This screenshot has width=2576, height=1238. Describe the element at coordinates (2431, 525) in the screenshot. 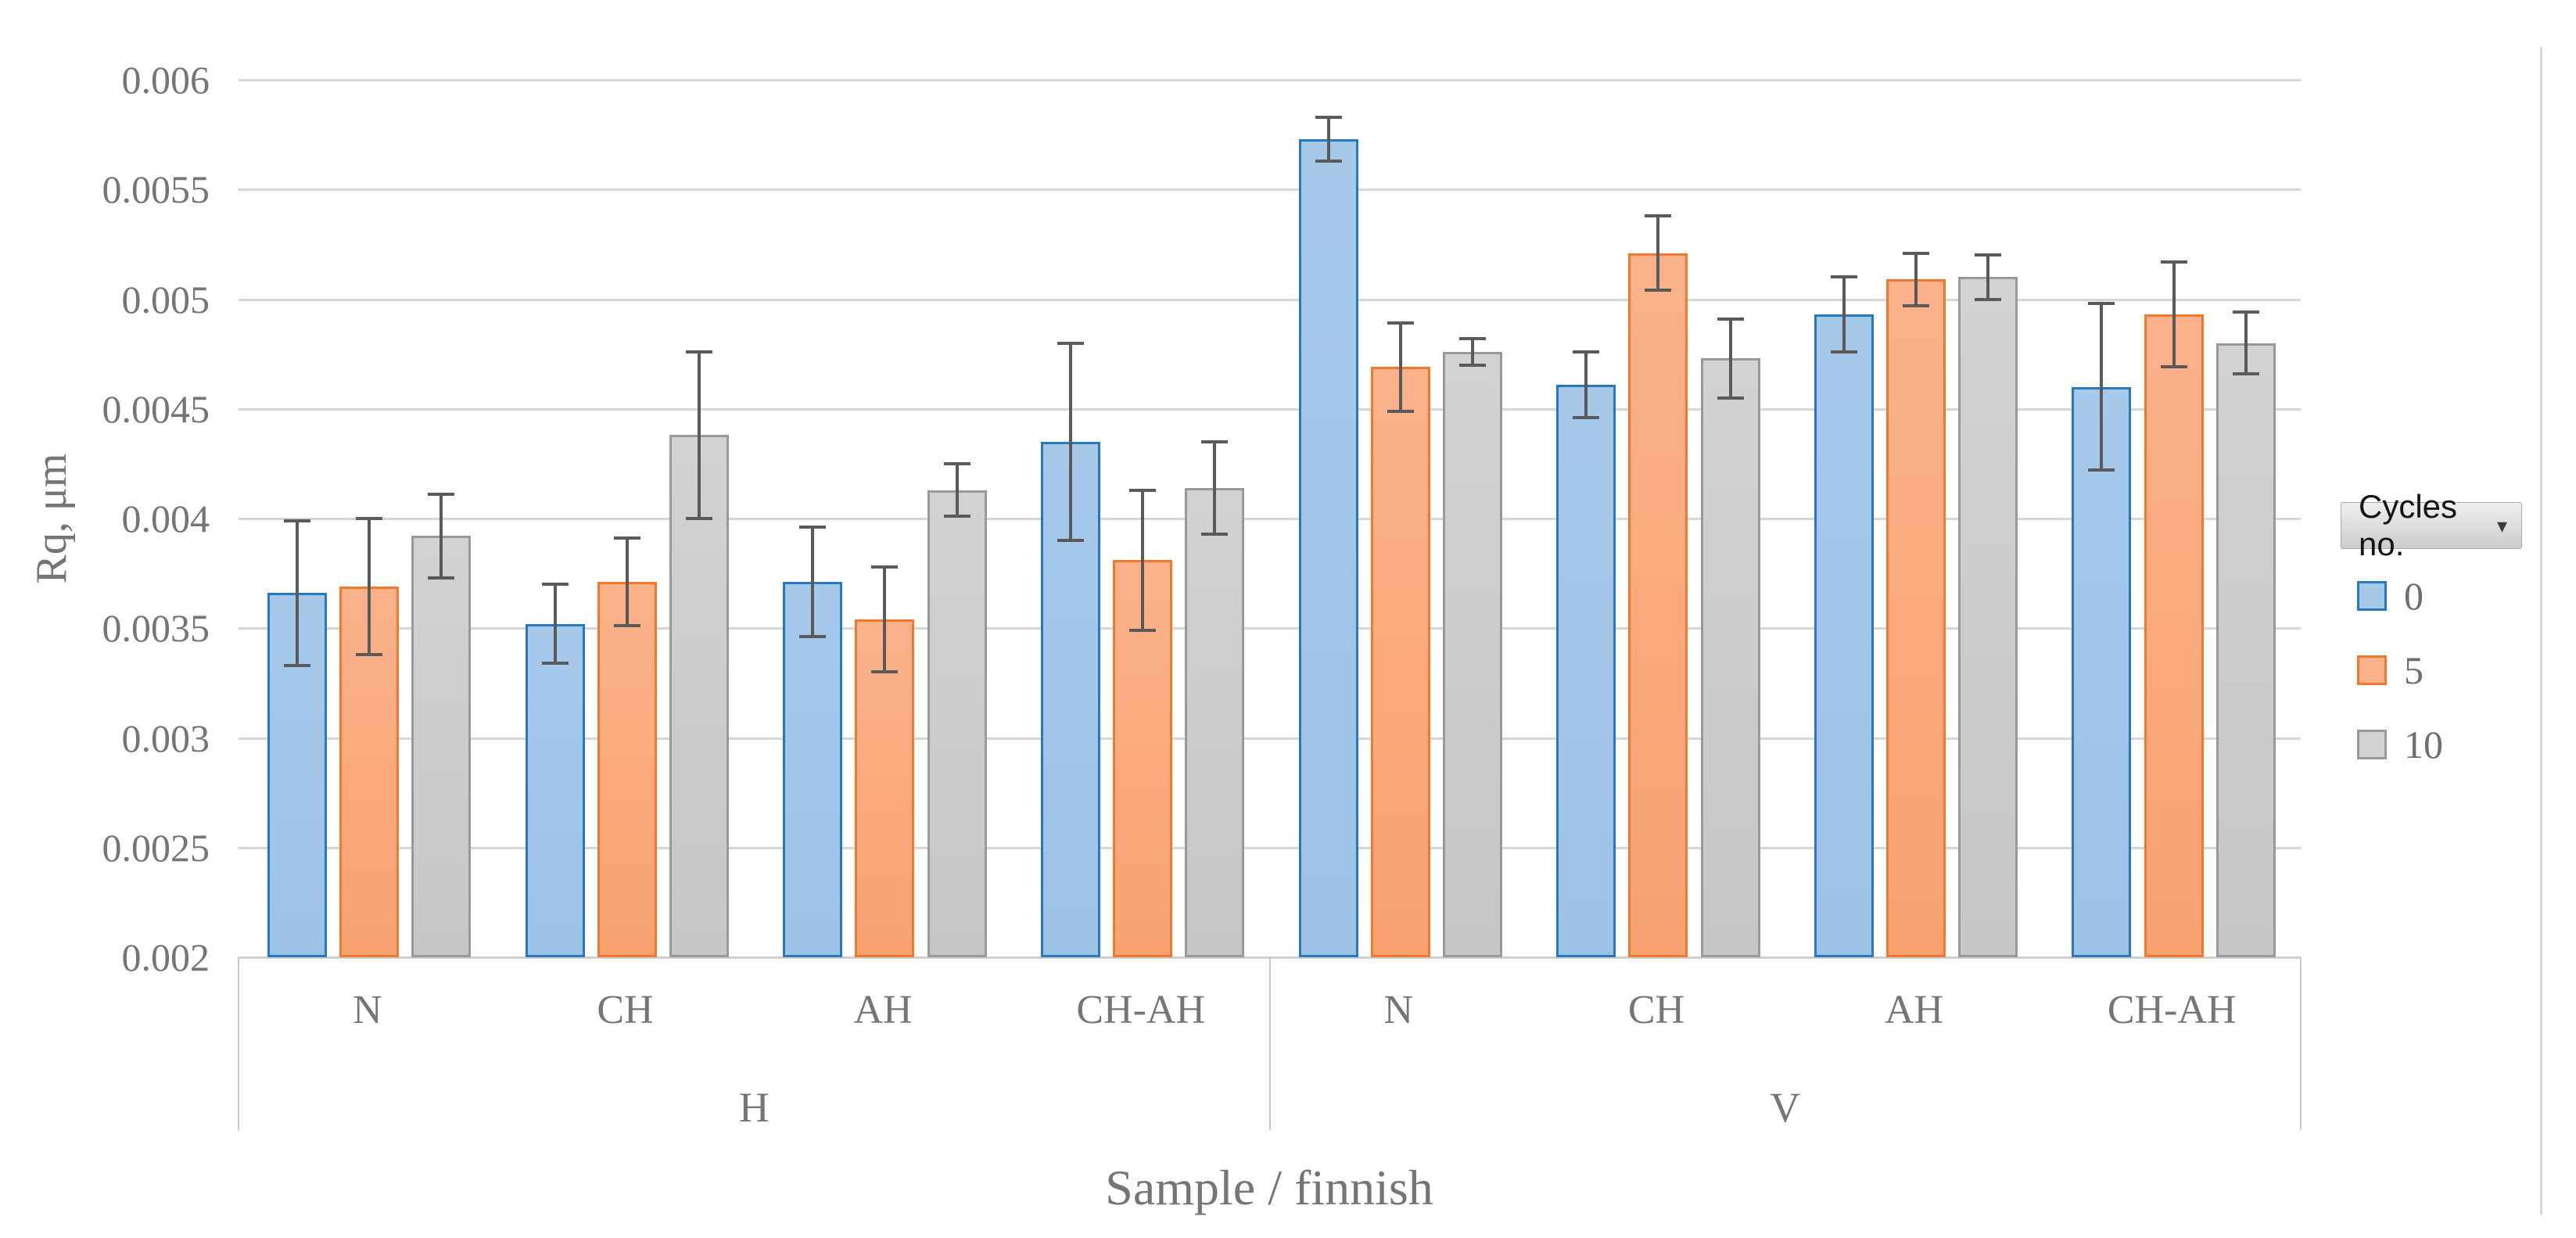

I see `cycles-field-button: Cycles no. ▾` at that location.